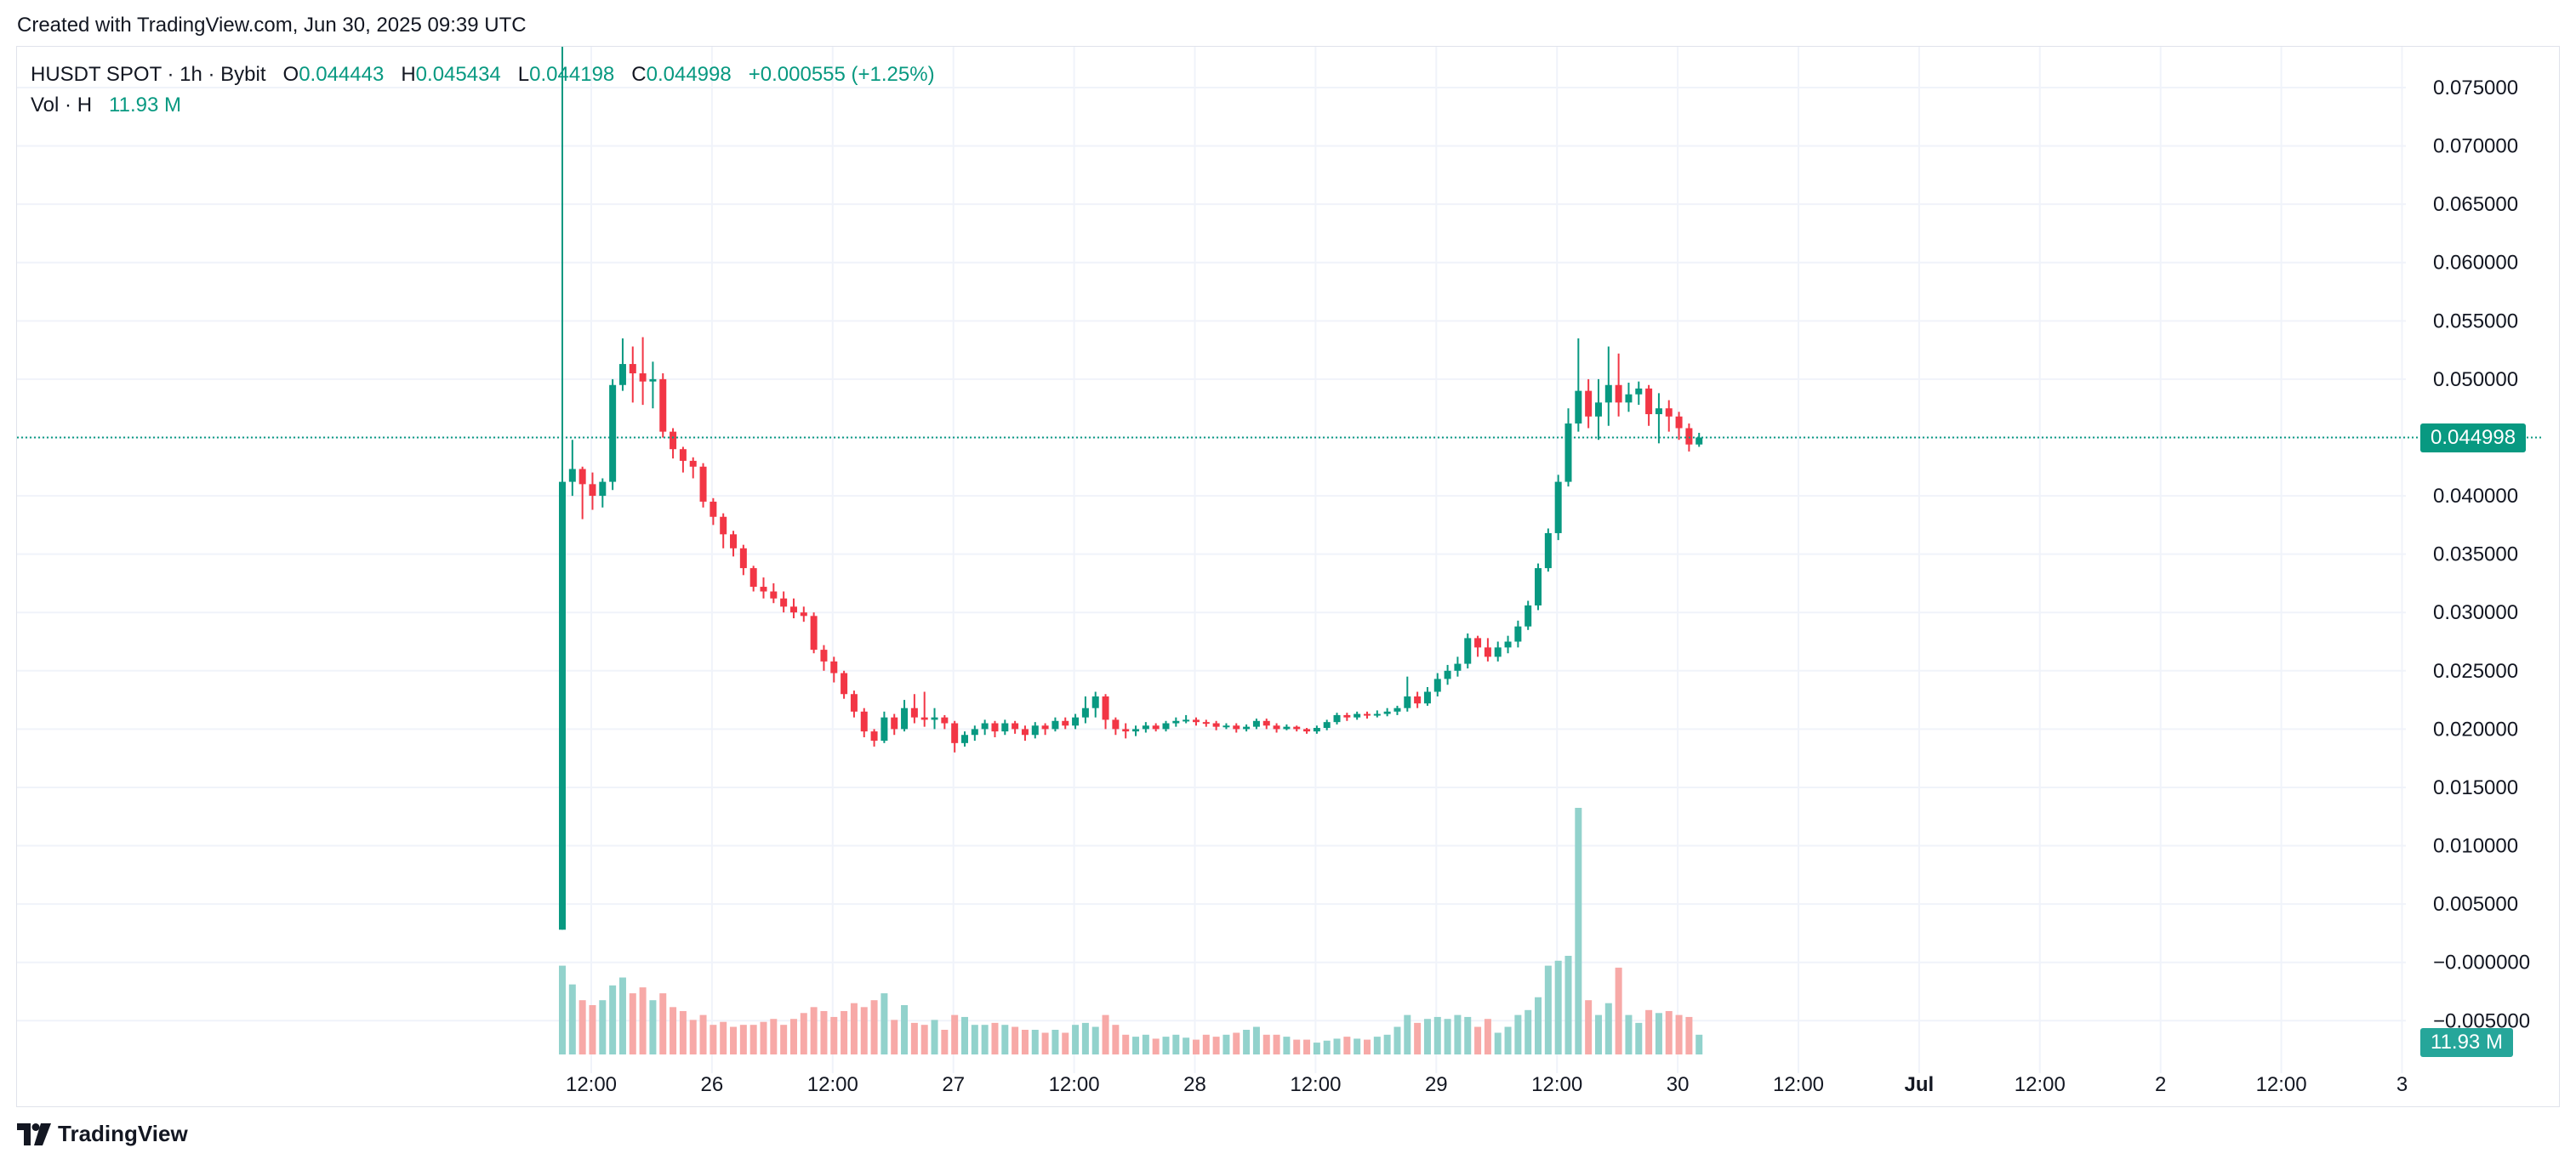 This screenshot has width=2576, height=1165. I want to click on symbol-label: HUSDT SPOT · 1h · Bybit, so click(149, 74).